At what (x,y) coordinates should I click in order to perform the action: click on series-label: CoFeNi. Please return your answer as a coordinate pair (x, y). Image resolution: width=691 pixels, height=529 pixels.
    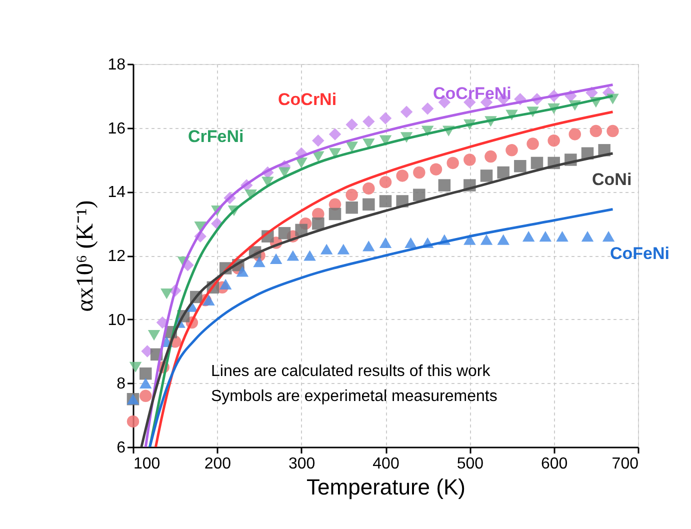
    Looking at the image, I should click on (640, 253).